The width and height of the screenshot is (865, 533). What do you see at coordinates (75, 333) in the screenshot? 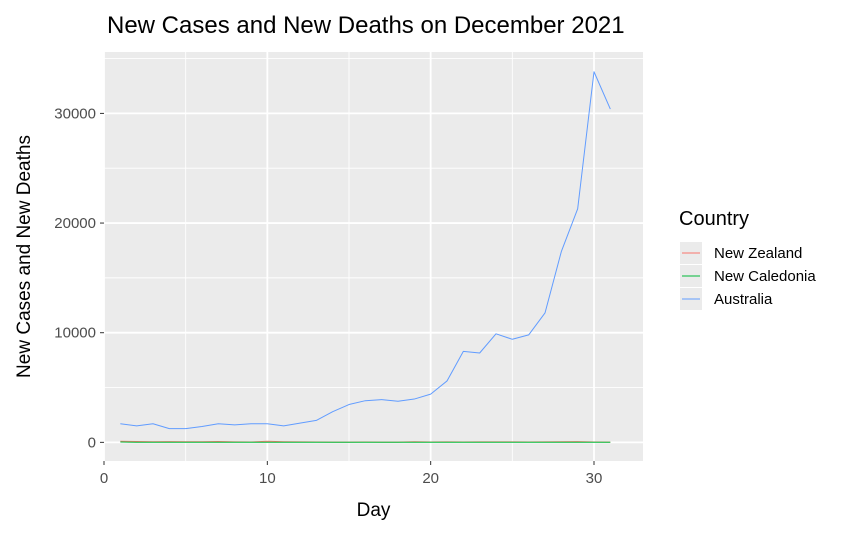
I see `y-tick-label: 10000` at bounding box center [75, 333].